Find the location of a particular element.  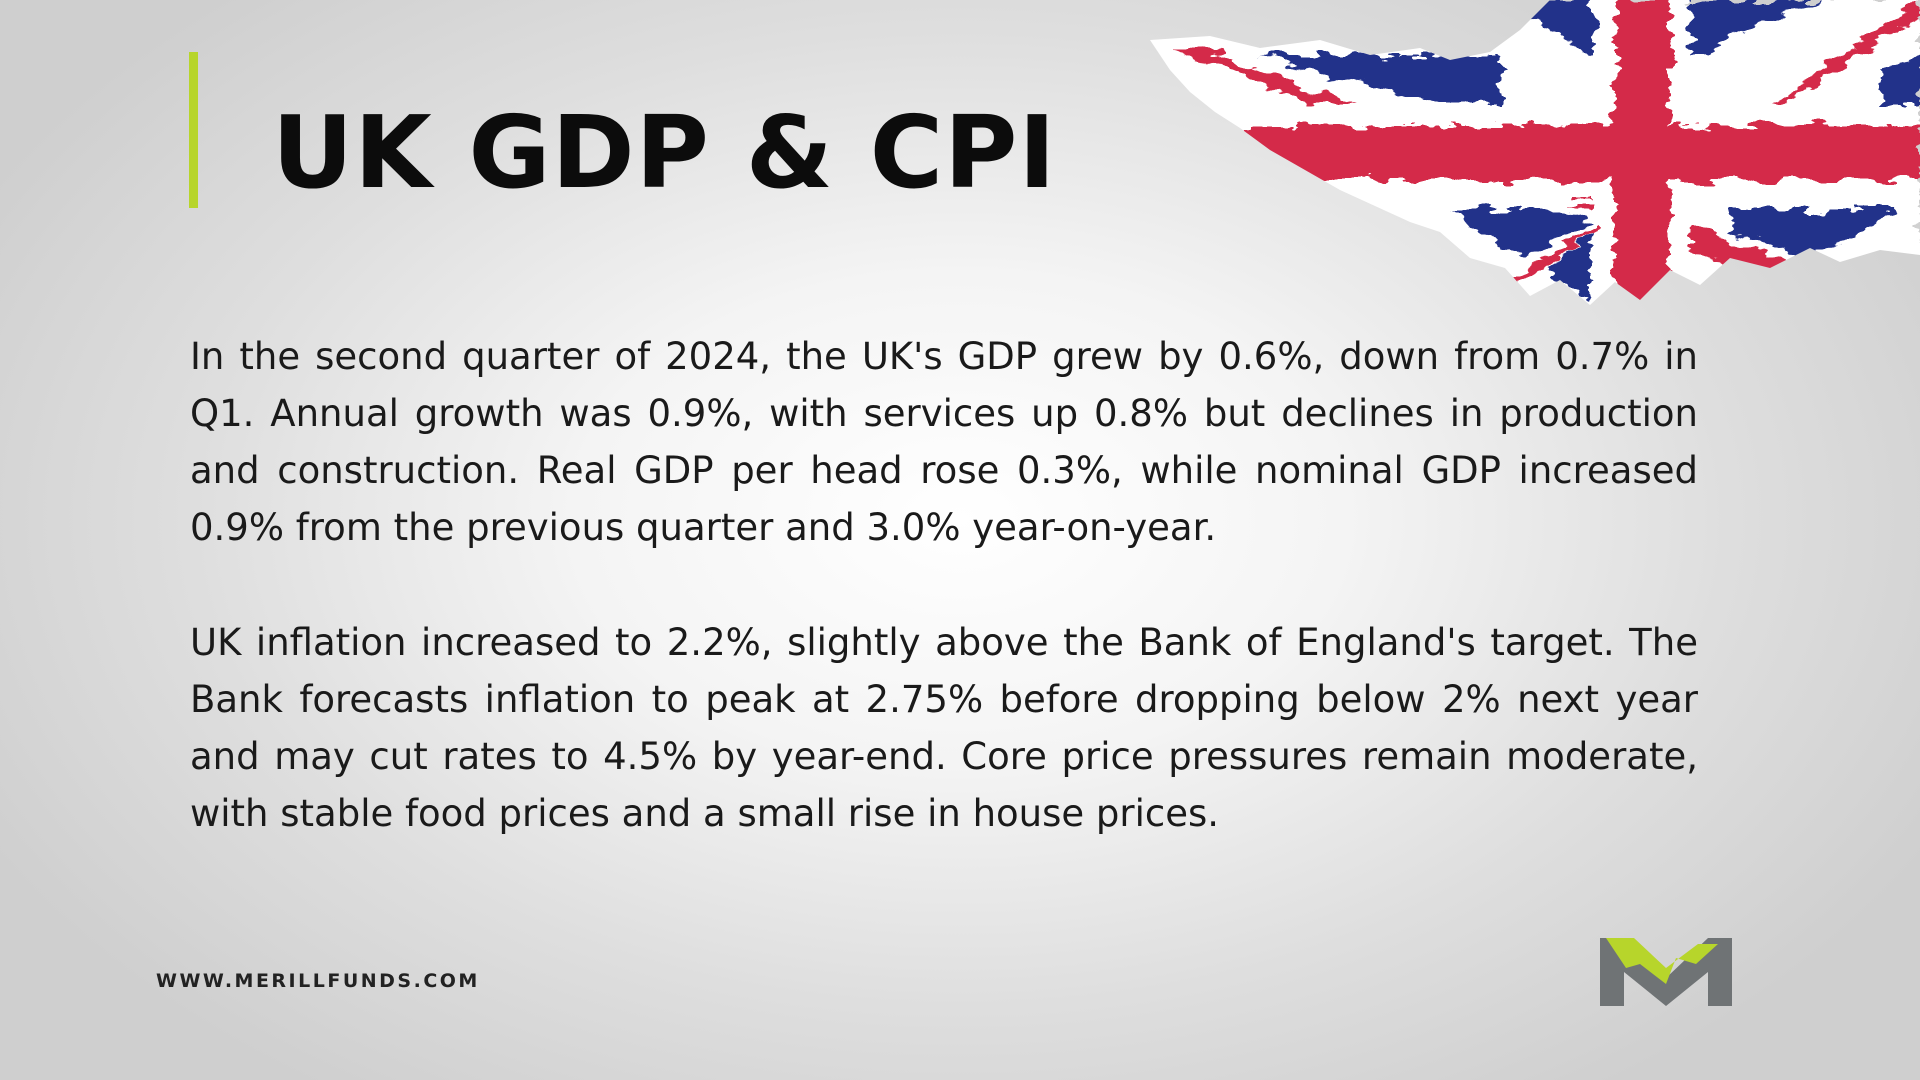

slide-title: UK GDP & CPI is located at coordinates (664, 152).